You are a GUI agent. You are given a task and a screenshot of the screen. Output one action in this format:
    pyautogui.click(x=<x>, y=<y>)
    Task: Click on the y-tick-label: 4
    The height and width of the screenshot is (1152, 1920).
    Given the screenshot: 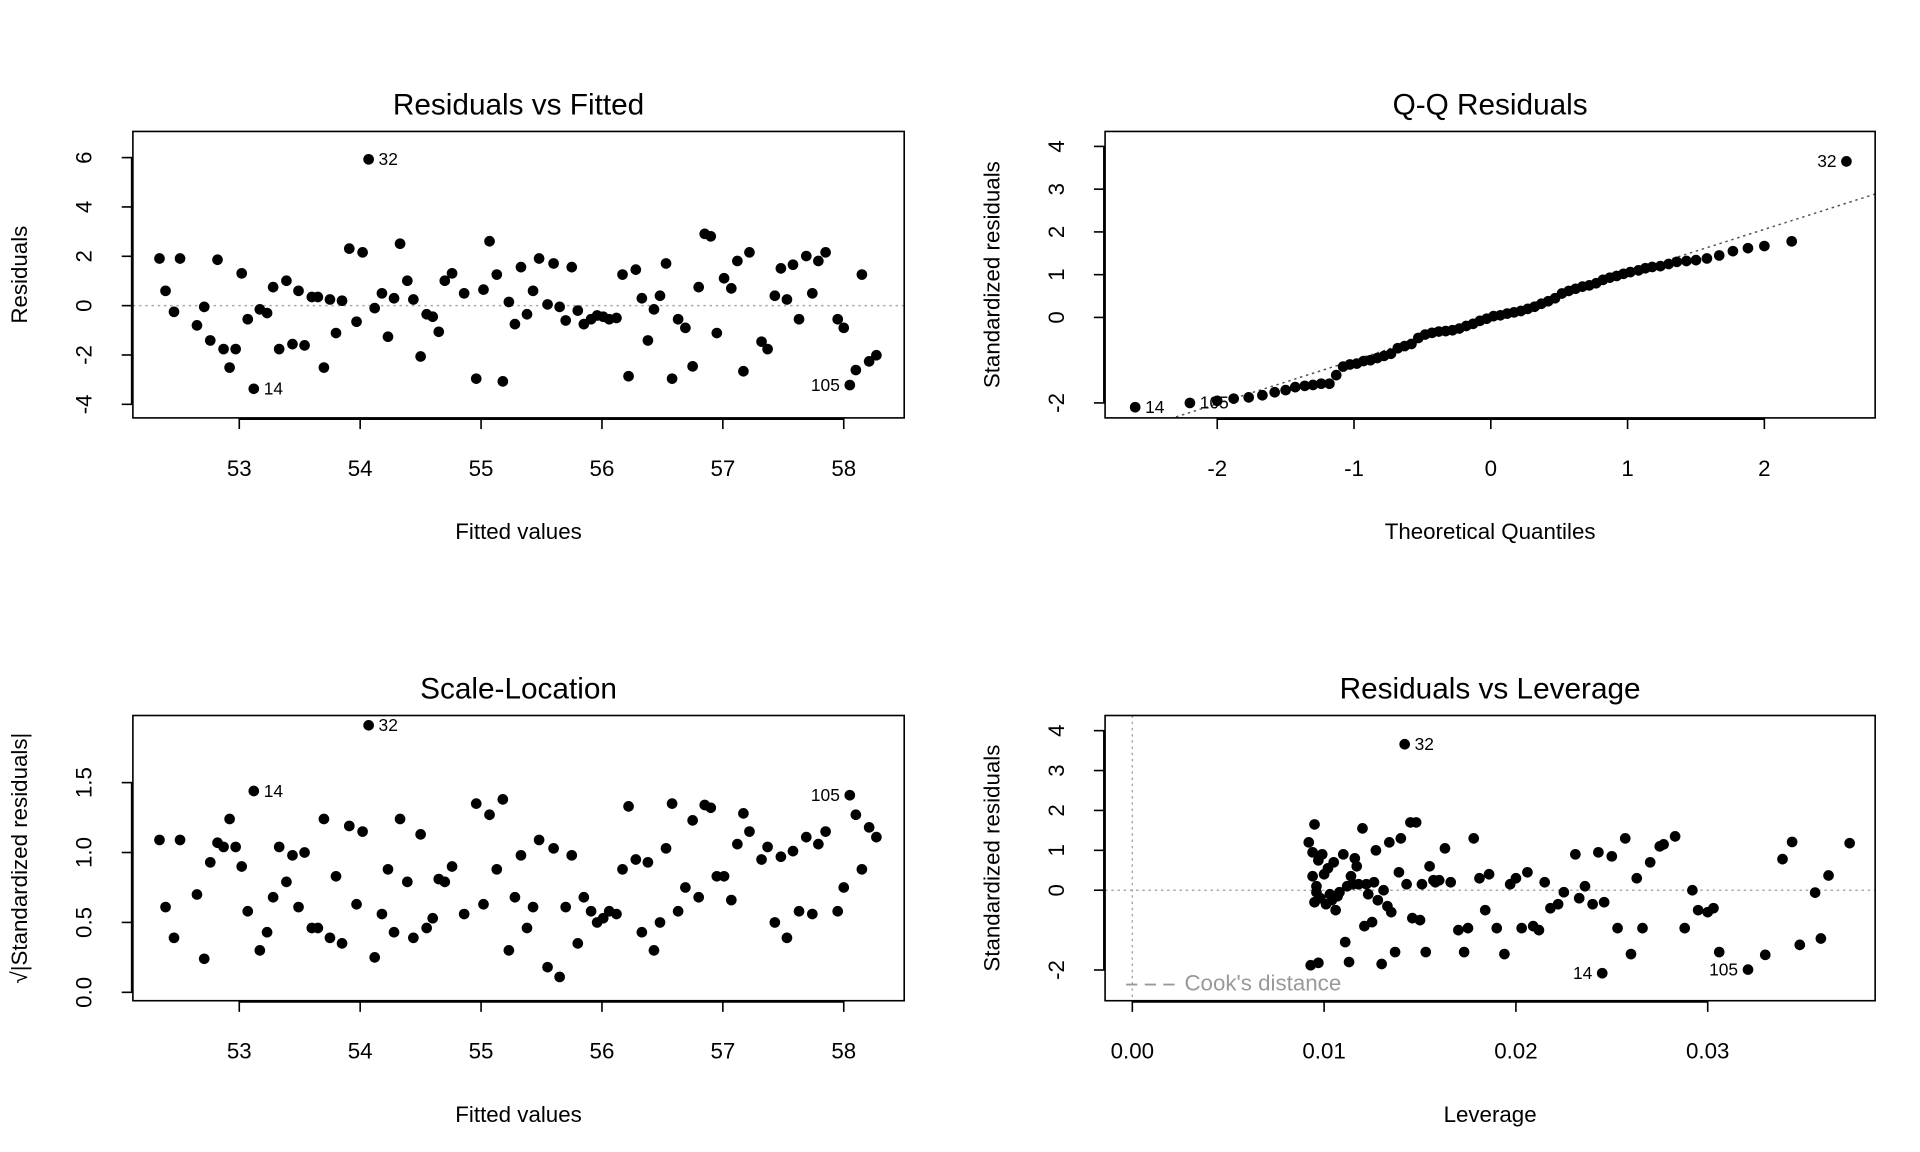 What is the action you would take?
    pyautogui.click(x=84, y=207)
    